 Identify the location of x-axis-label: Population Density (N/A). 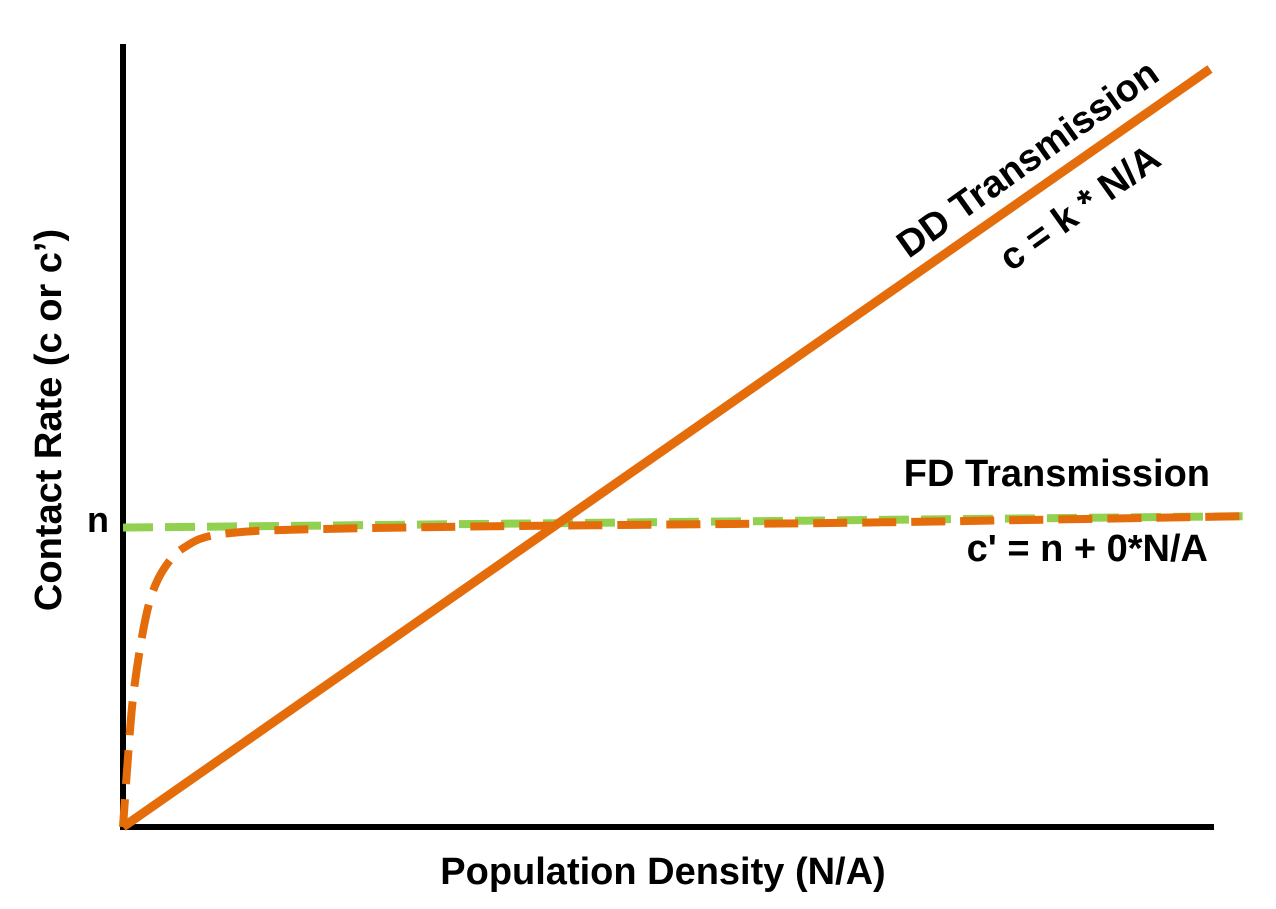
(662, 872).